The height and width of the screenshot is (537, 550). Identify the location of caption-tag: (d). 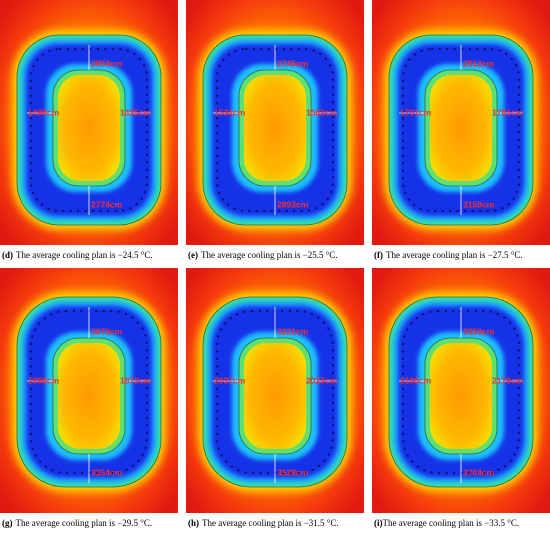
(7, 255).